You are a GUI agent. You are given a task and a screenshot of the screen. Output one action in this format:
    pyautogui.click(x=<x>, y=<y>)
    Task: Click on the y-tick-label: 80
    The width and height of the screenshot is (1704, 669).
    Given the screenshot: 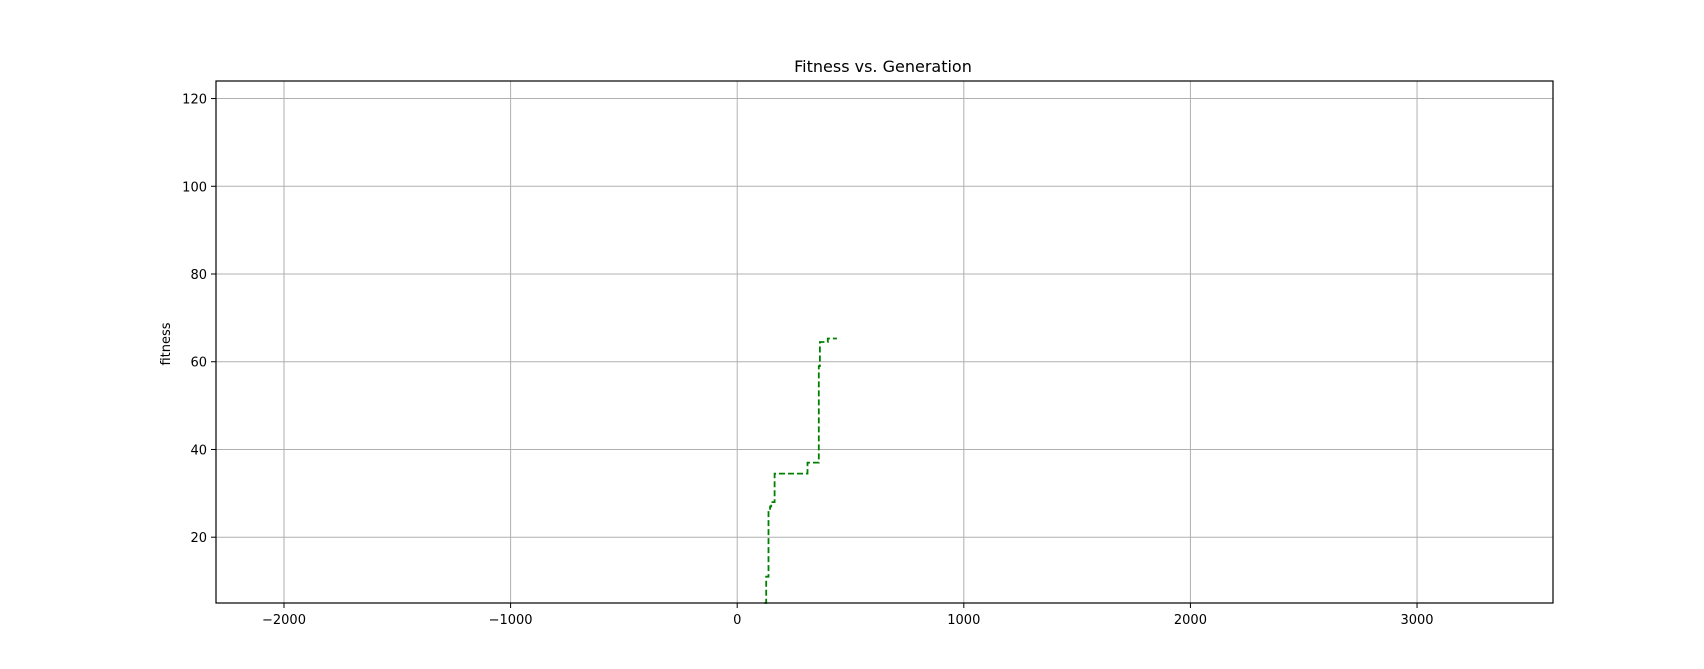 What is the action you would take?
    pyautogui.click(x=198, y=275)
    